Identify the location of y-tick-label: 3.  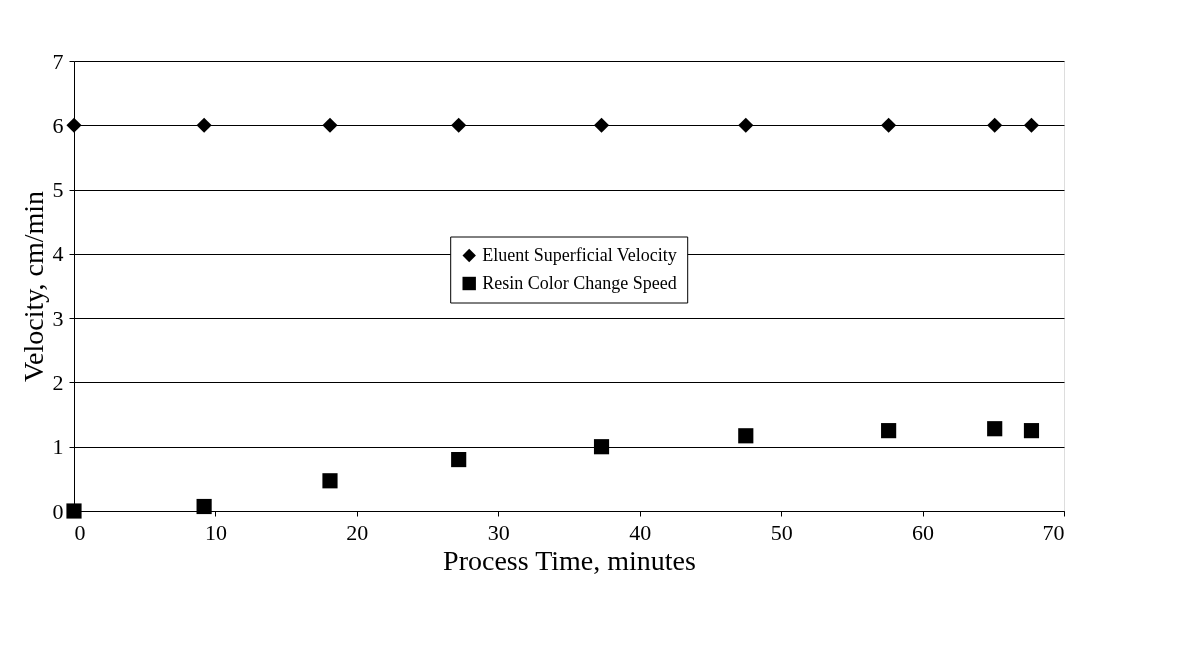
(58, 318).